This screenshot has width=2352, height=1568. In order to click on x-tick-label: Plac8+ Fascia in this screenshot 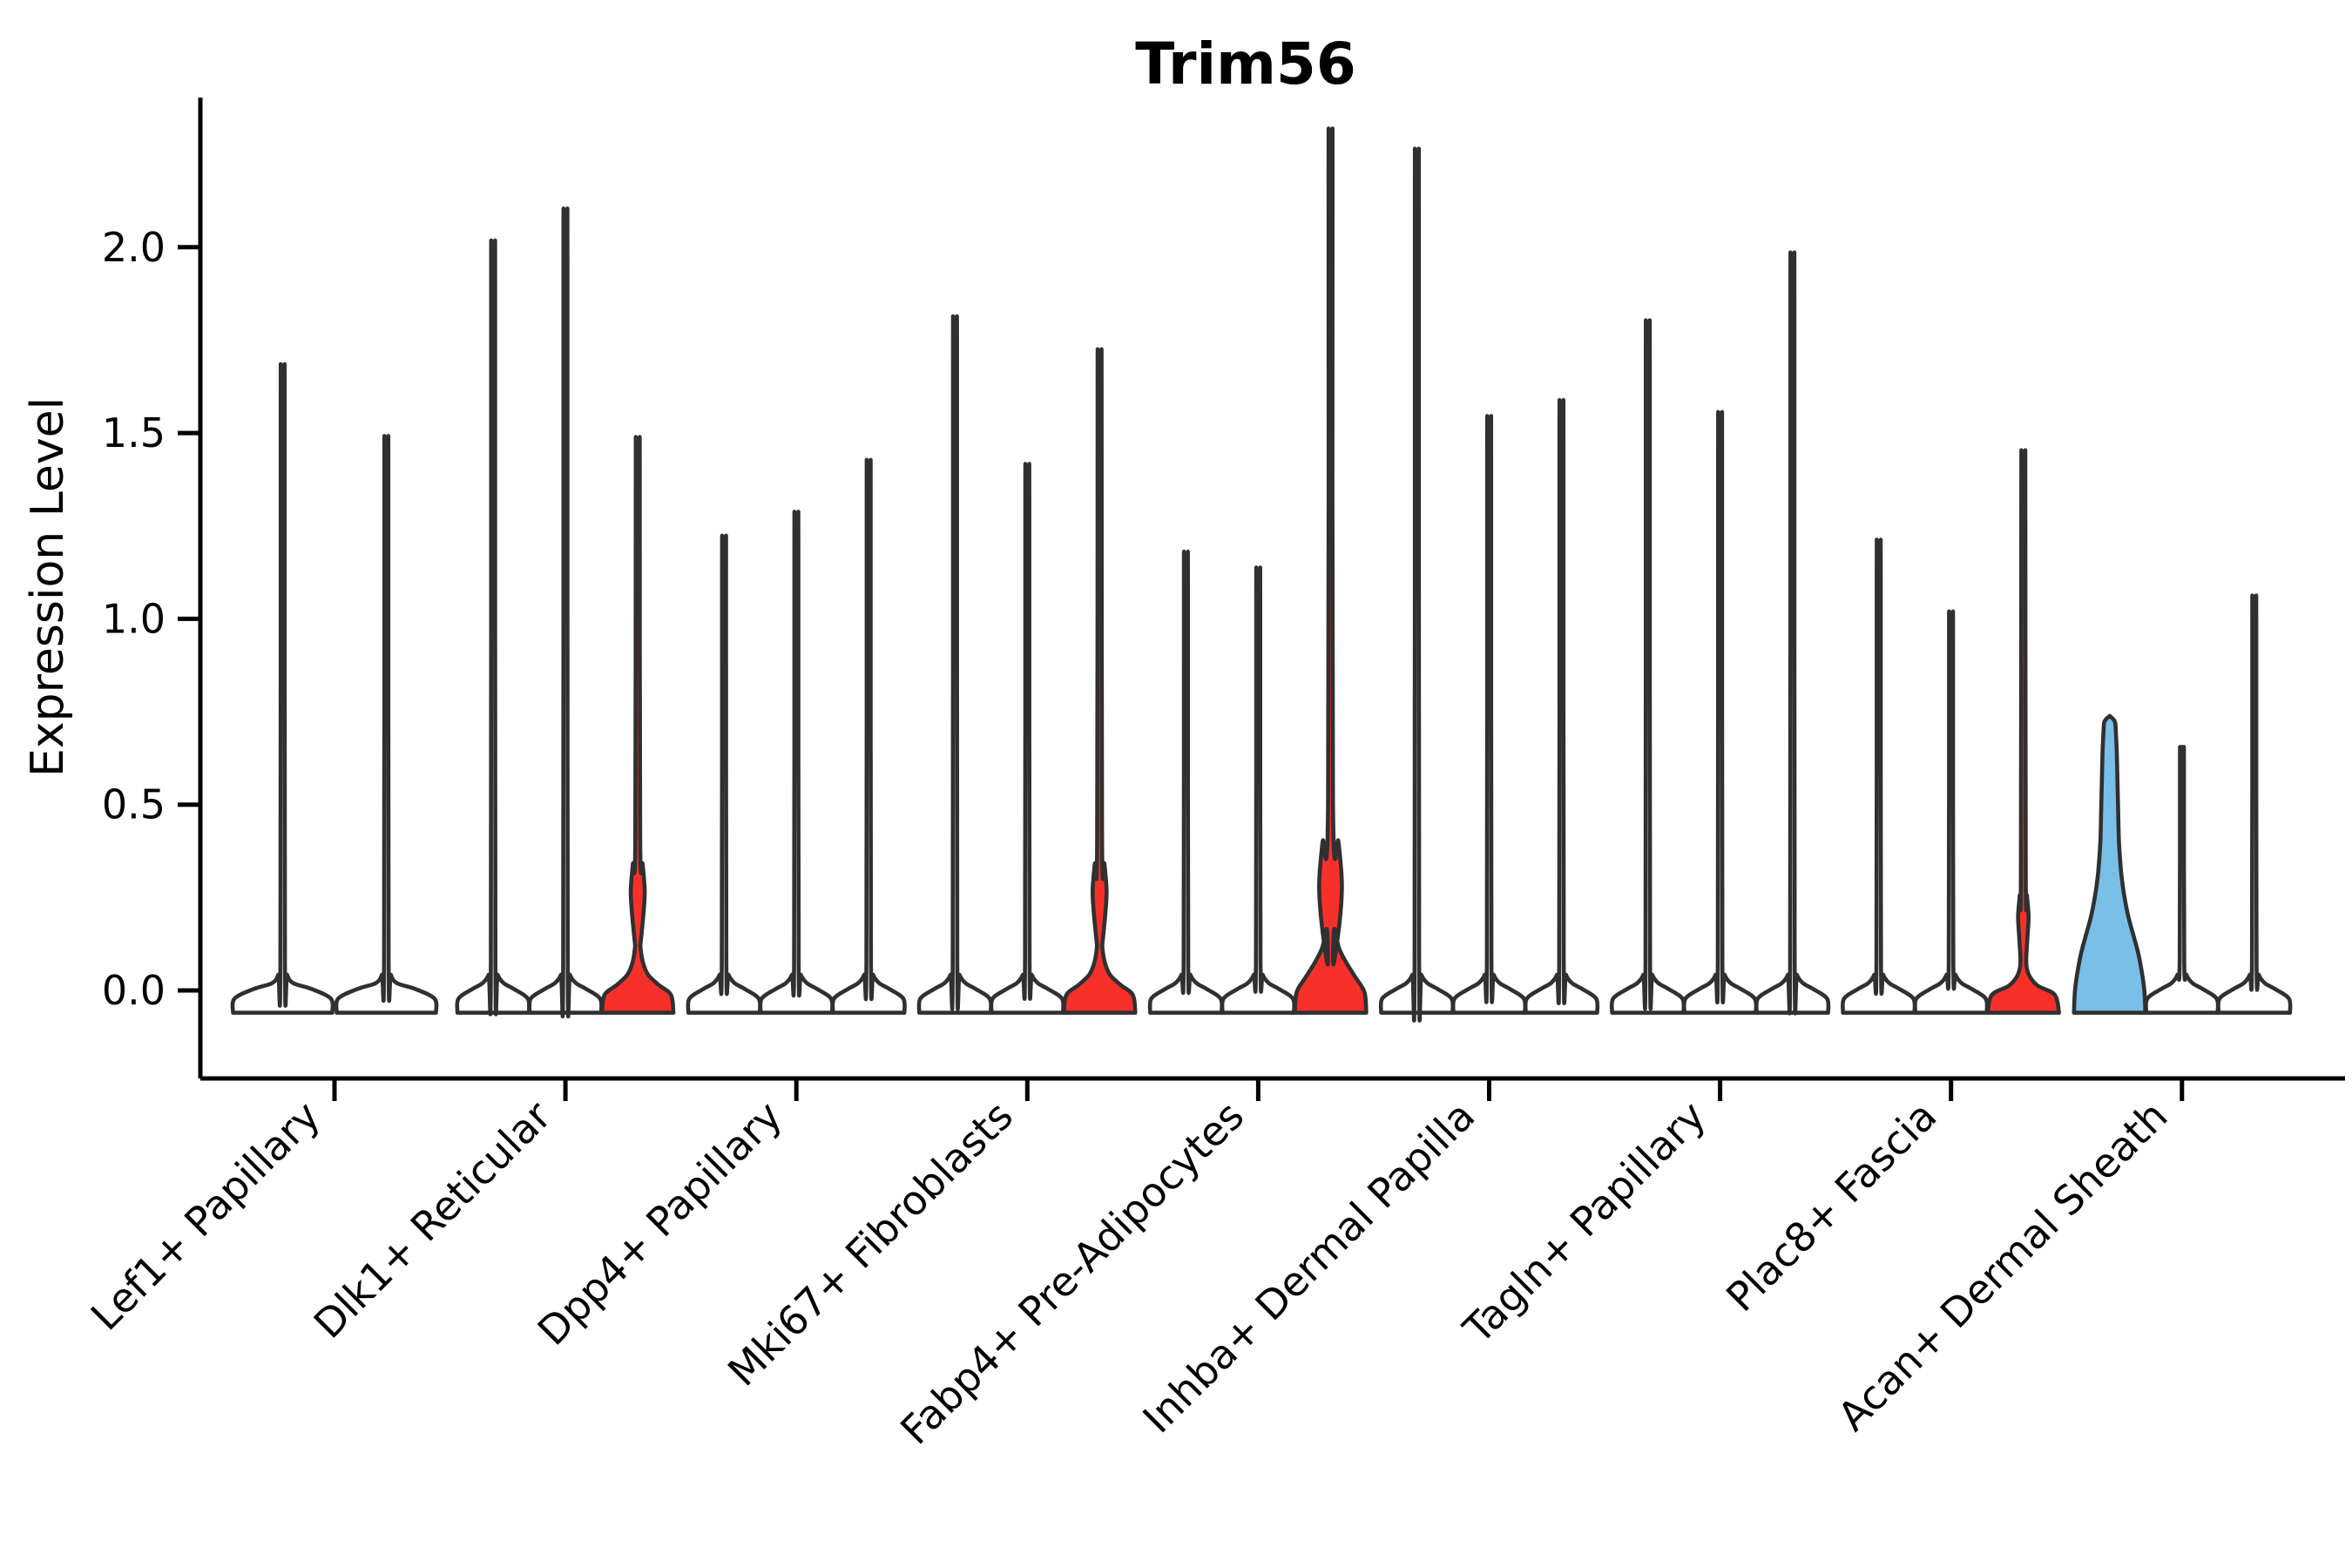, I will do `click(1831, 1206)`.